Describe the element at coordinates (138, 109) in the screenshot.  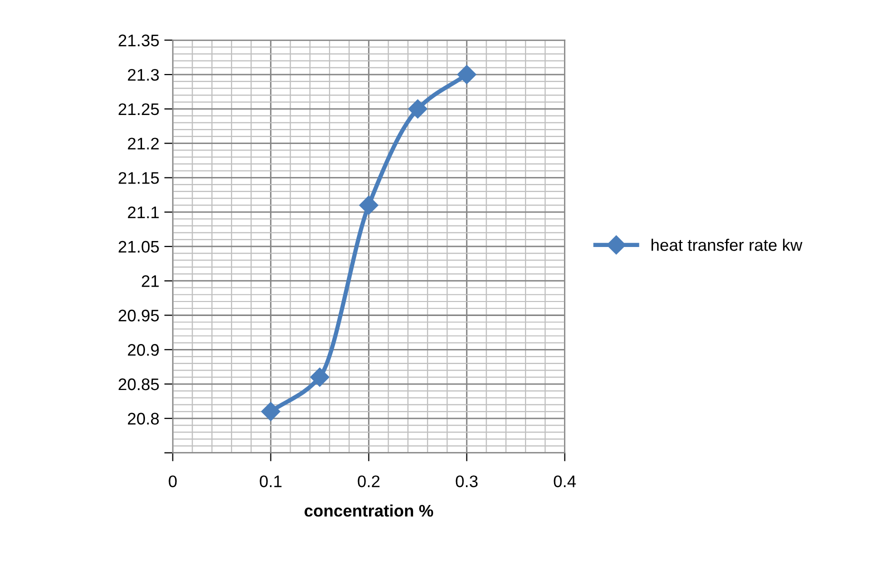
I see `y-tick-label: 21.25` at that location.